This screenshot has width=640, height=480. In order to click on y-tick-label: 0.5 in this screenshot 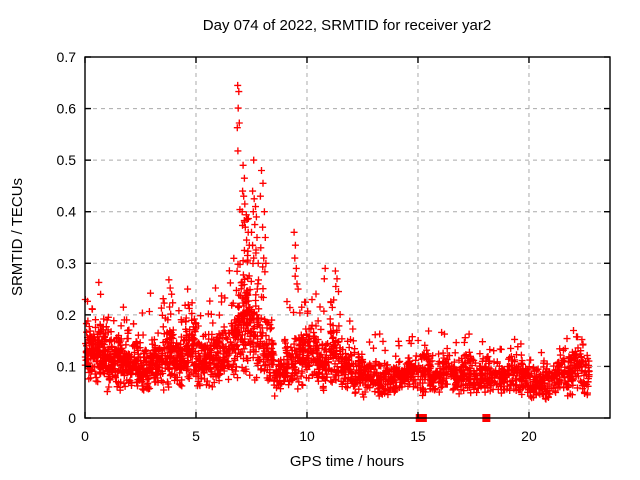, I will do `click(67, 160)`.